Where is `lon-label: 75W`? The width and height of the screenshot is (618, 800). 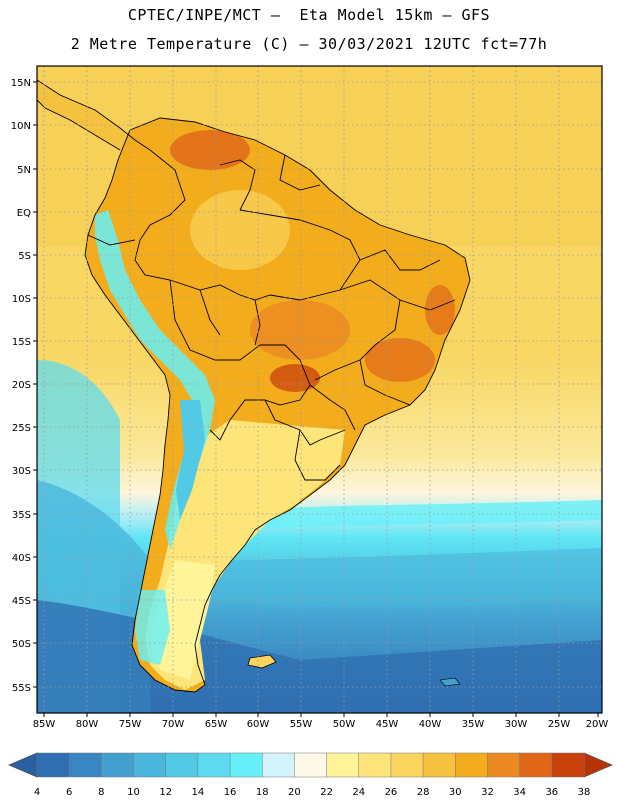 lon-label: 75W is located at coordinates (130, 724).